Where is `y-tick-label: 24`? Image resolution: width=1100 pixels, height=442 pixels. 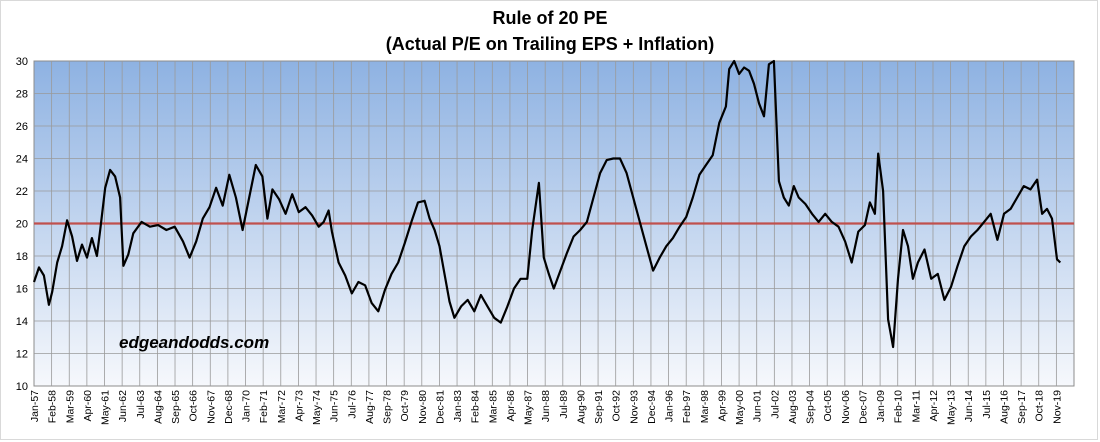
y-tick-label: 24 is located at coordinates (22, 160).